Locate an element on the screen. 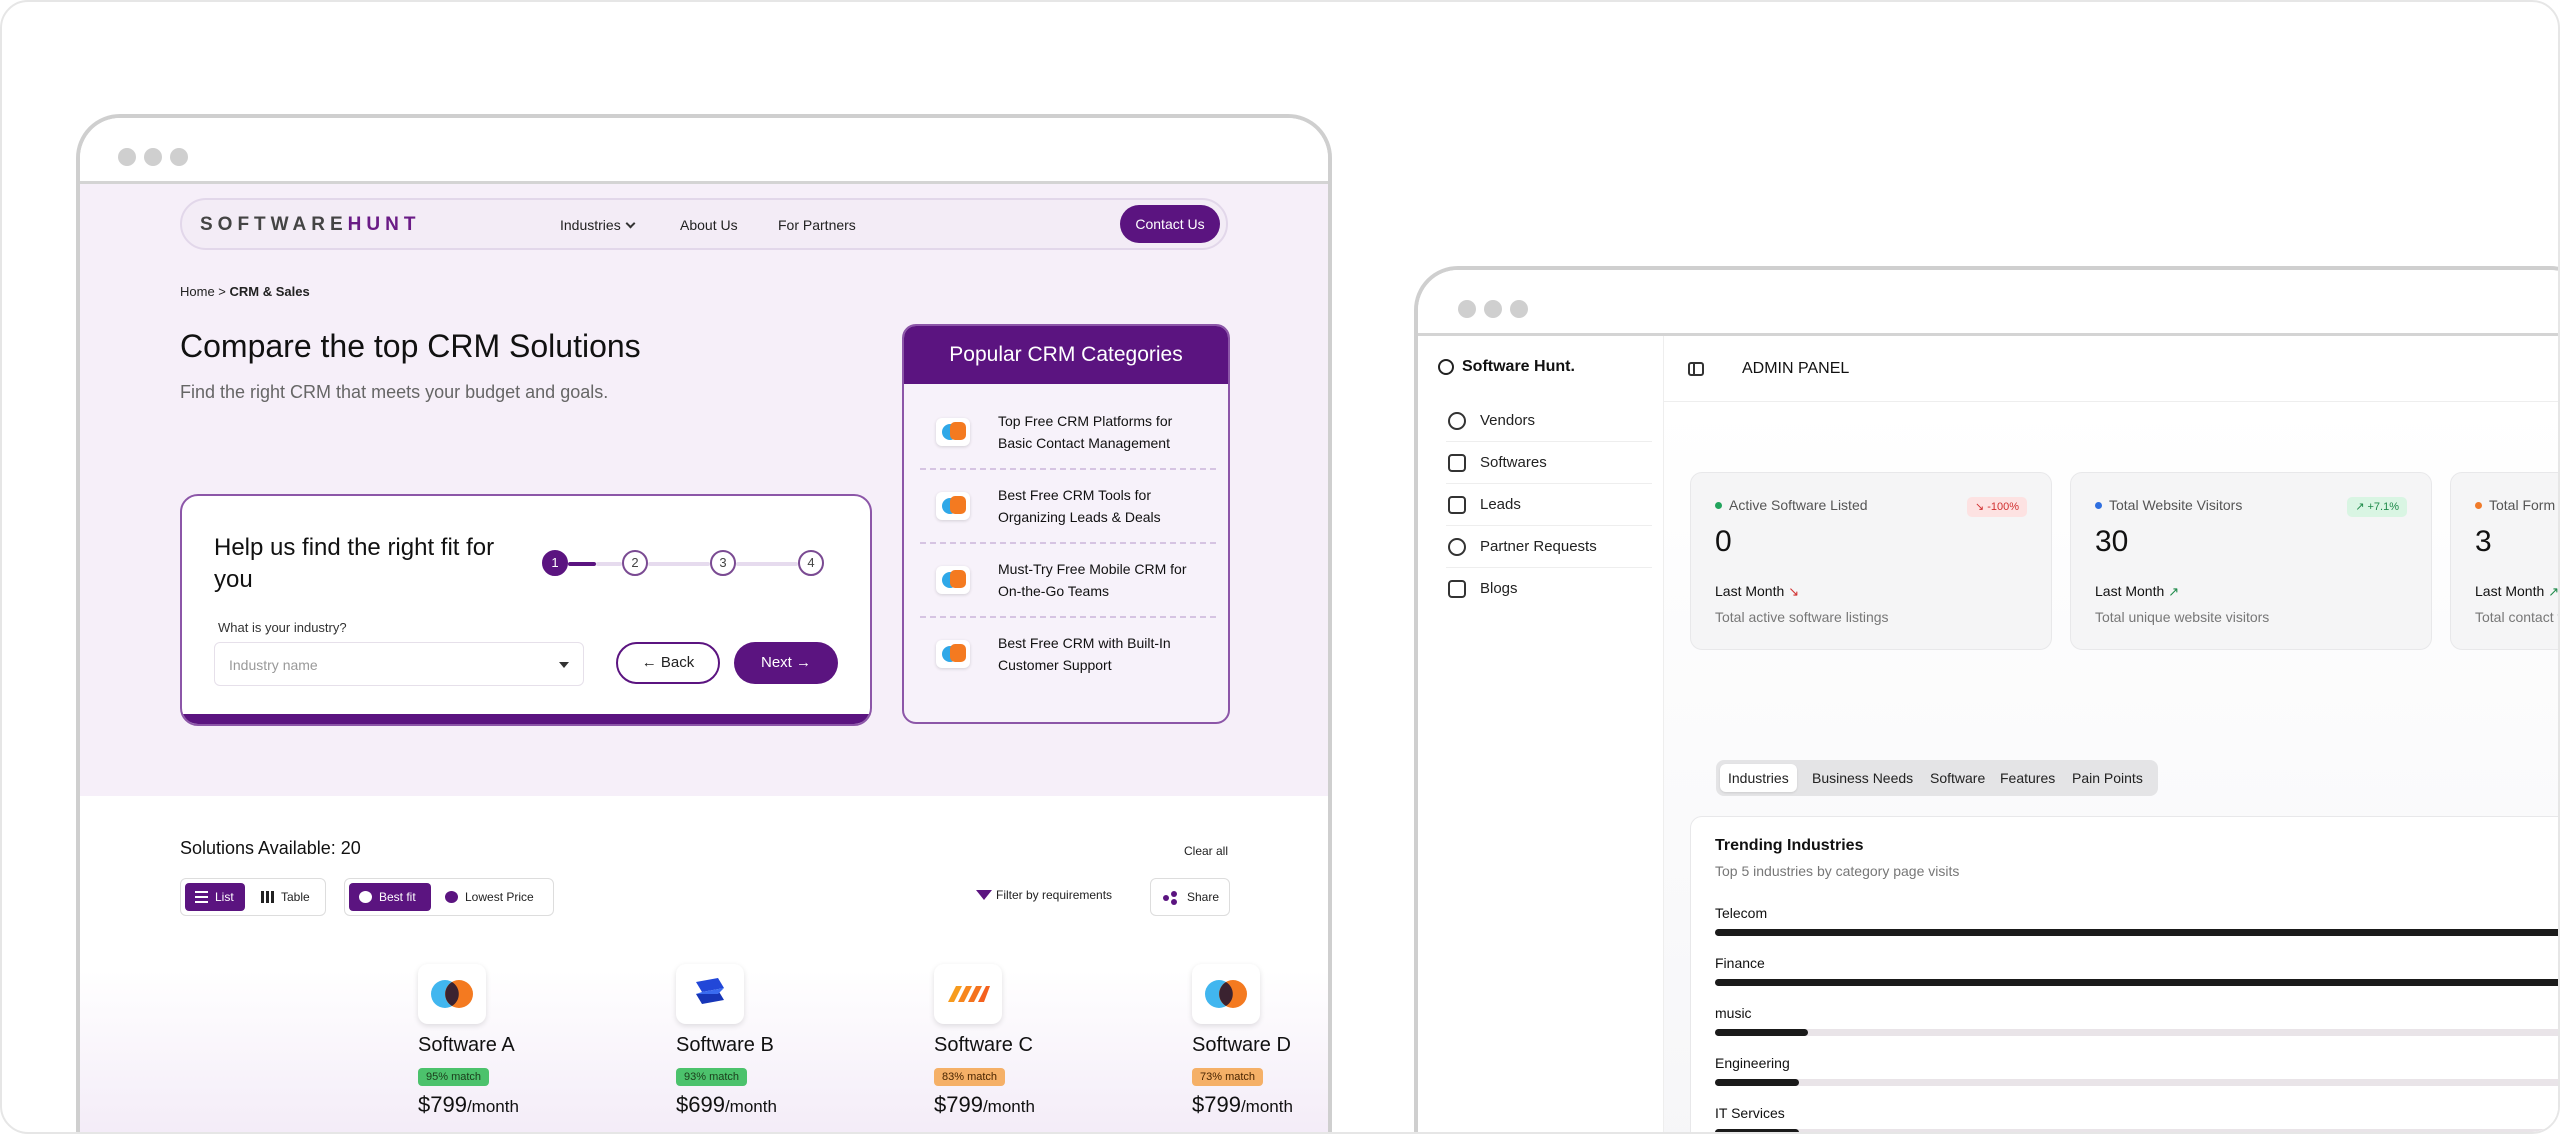 The image size is (2560, 1134). nav-about: About Us is located at coordinates (709, 225).